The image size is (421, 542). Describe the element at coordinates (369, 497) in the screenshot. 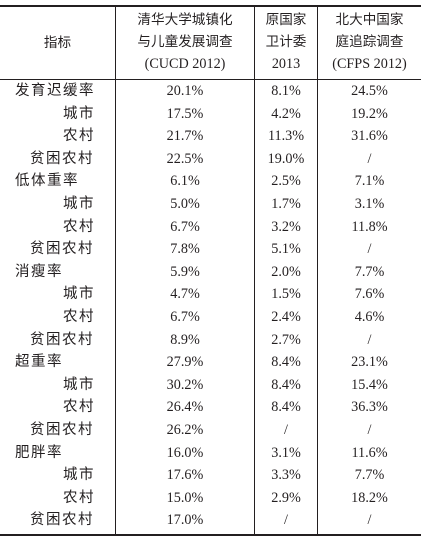

I see `cfps-value: 18.2%` at that location.